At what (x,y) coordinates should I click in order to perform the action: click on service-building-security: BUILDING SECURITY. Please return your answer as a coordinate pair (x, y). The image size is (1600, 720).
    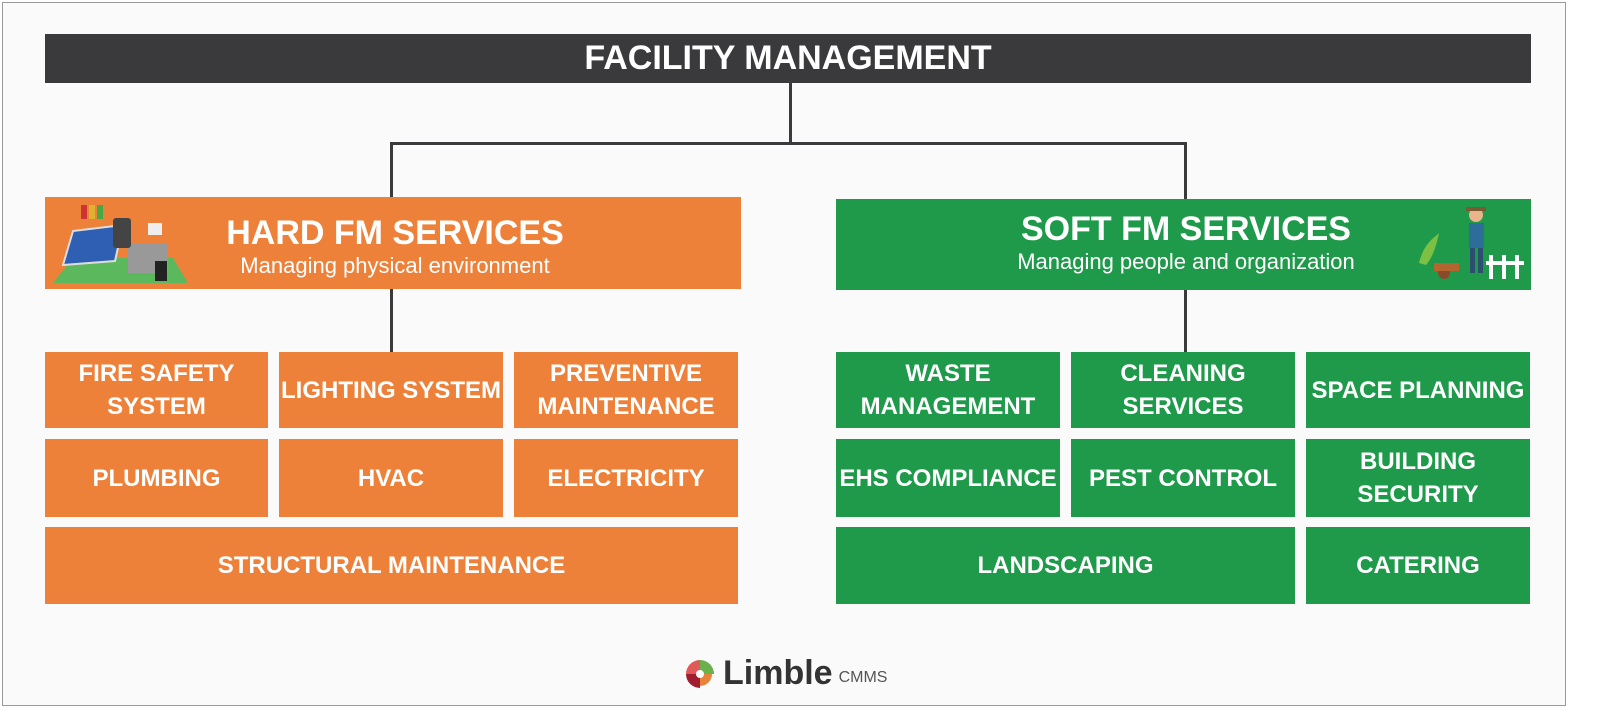
    Looking at the image, I should click on (1418, 478).